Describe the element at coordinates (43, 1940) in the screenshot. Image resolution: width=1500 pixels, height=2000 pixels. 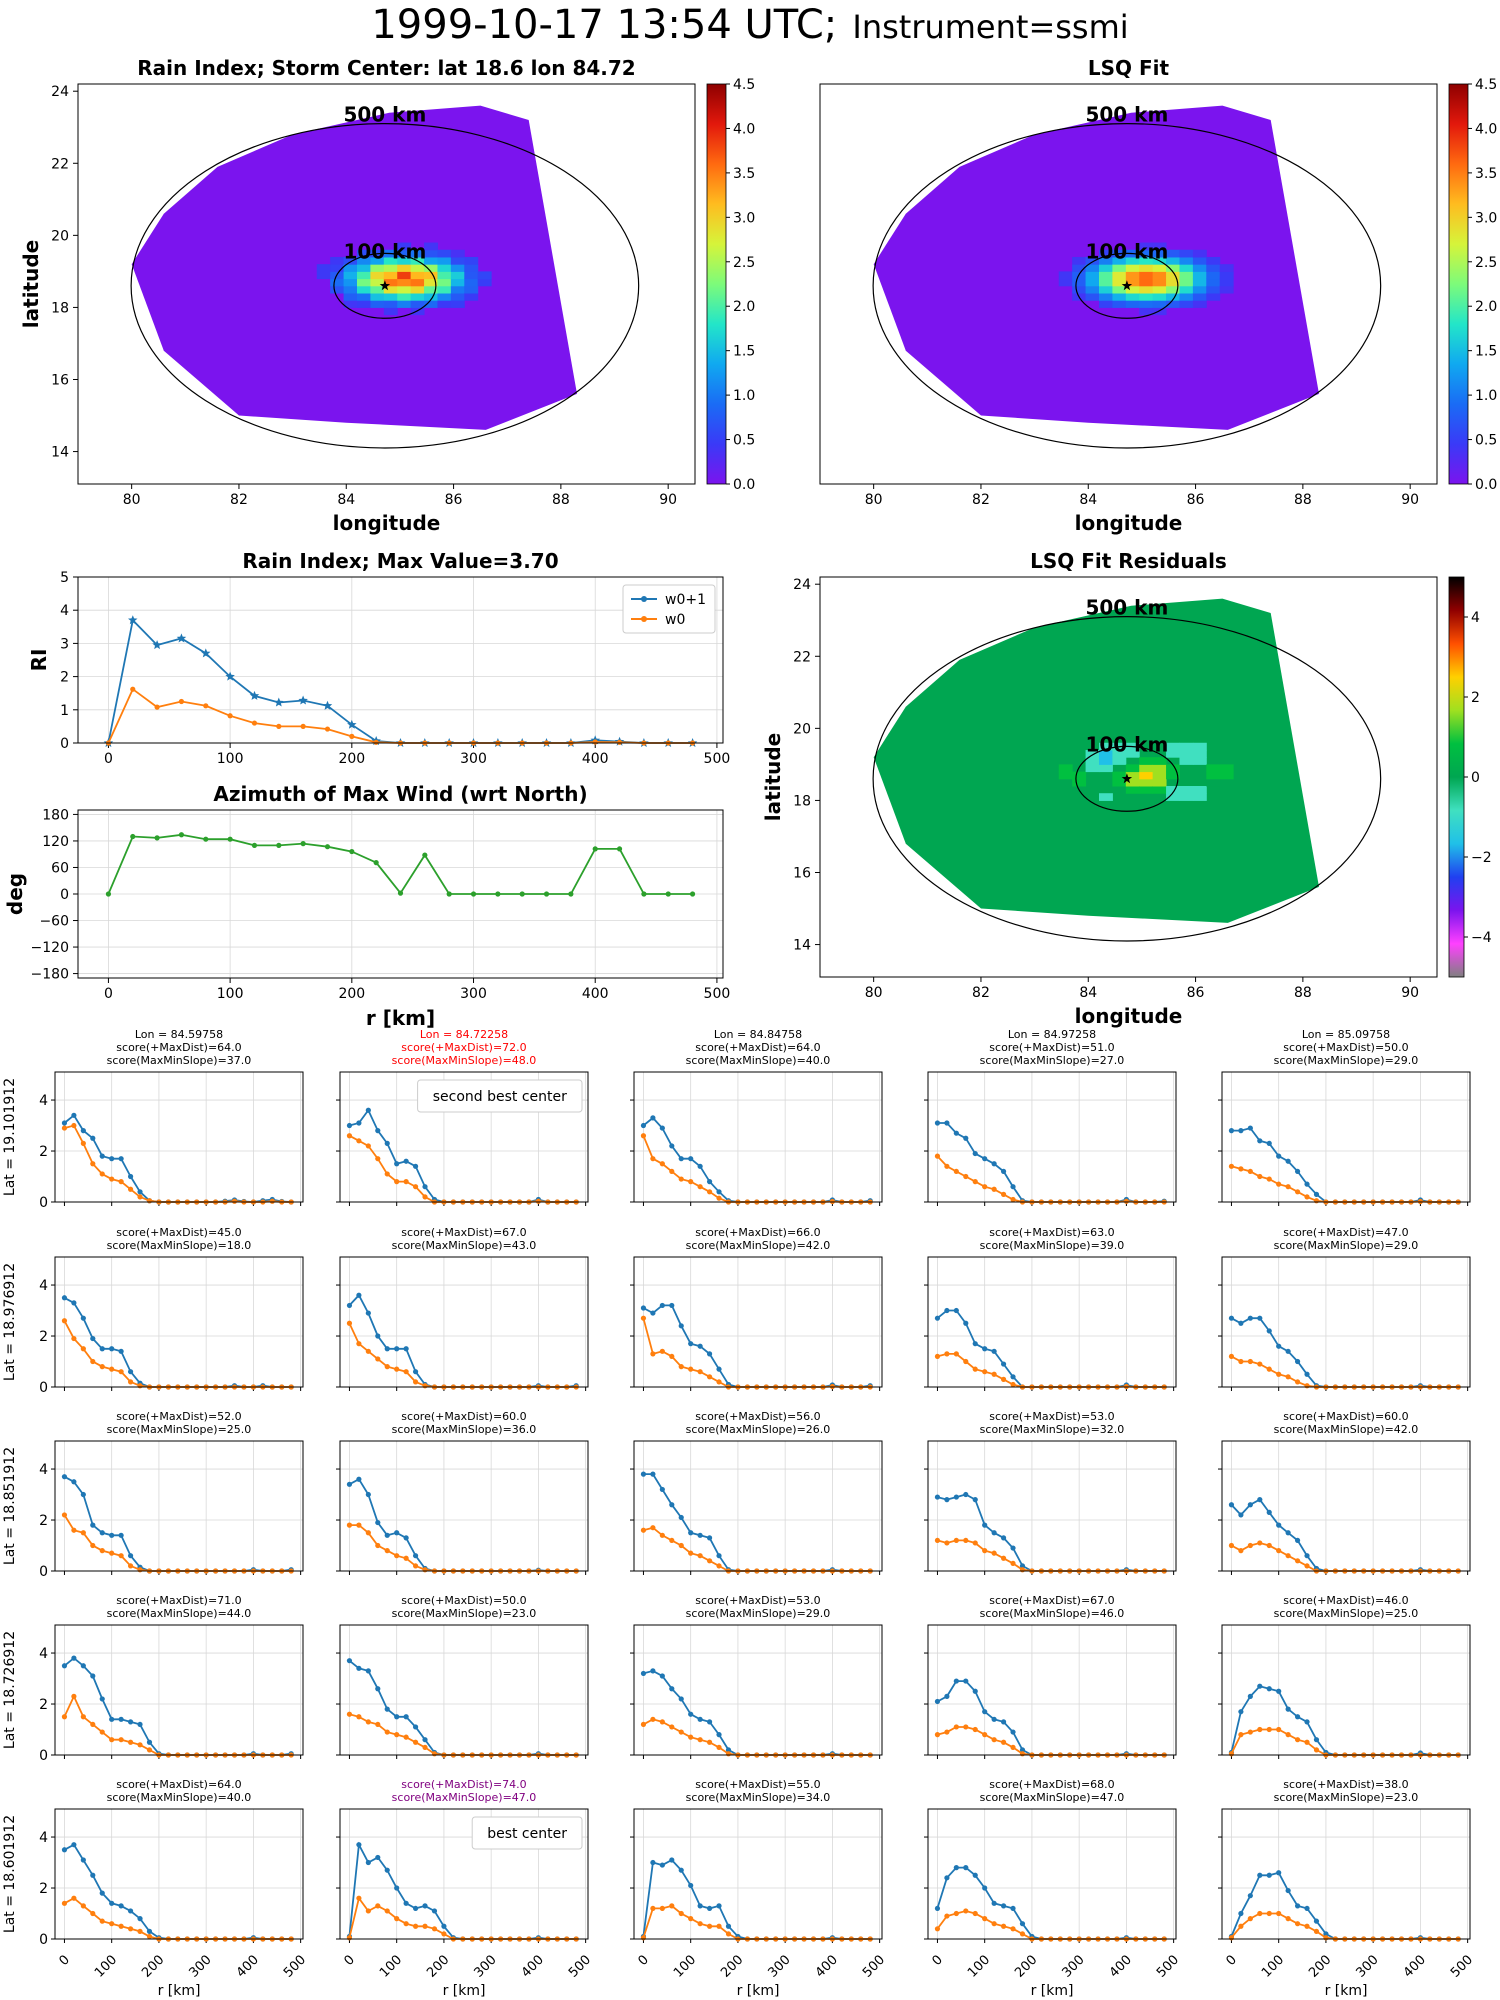
I see `y-tick-label: 0` at that location.